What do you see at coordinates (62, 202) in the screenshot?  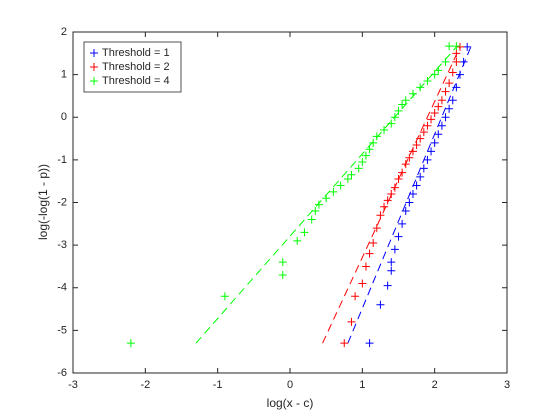 I see `y-tick-label: -2` at bounding box center [62, 202].